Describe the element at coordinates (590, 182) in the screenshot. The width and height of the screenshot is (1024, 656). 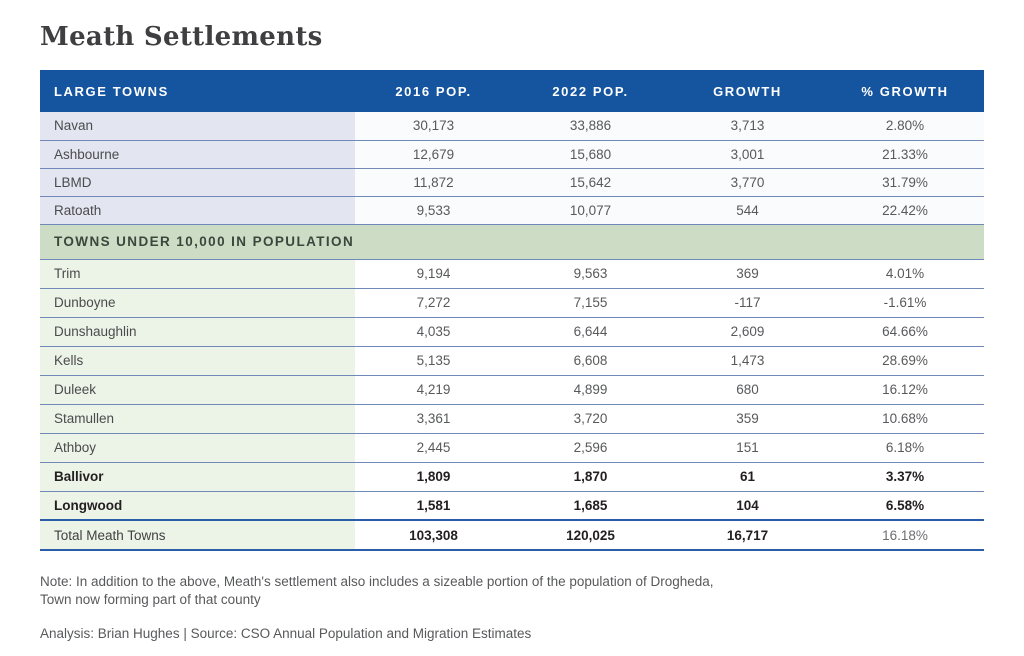
I see `pop-2022-cell: 15,642` at that location.